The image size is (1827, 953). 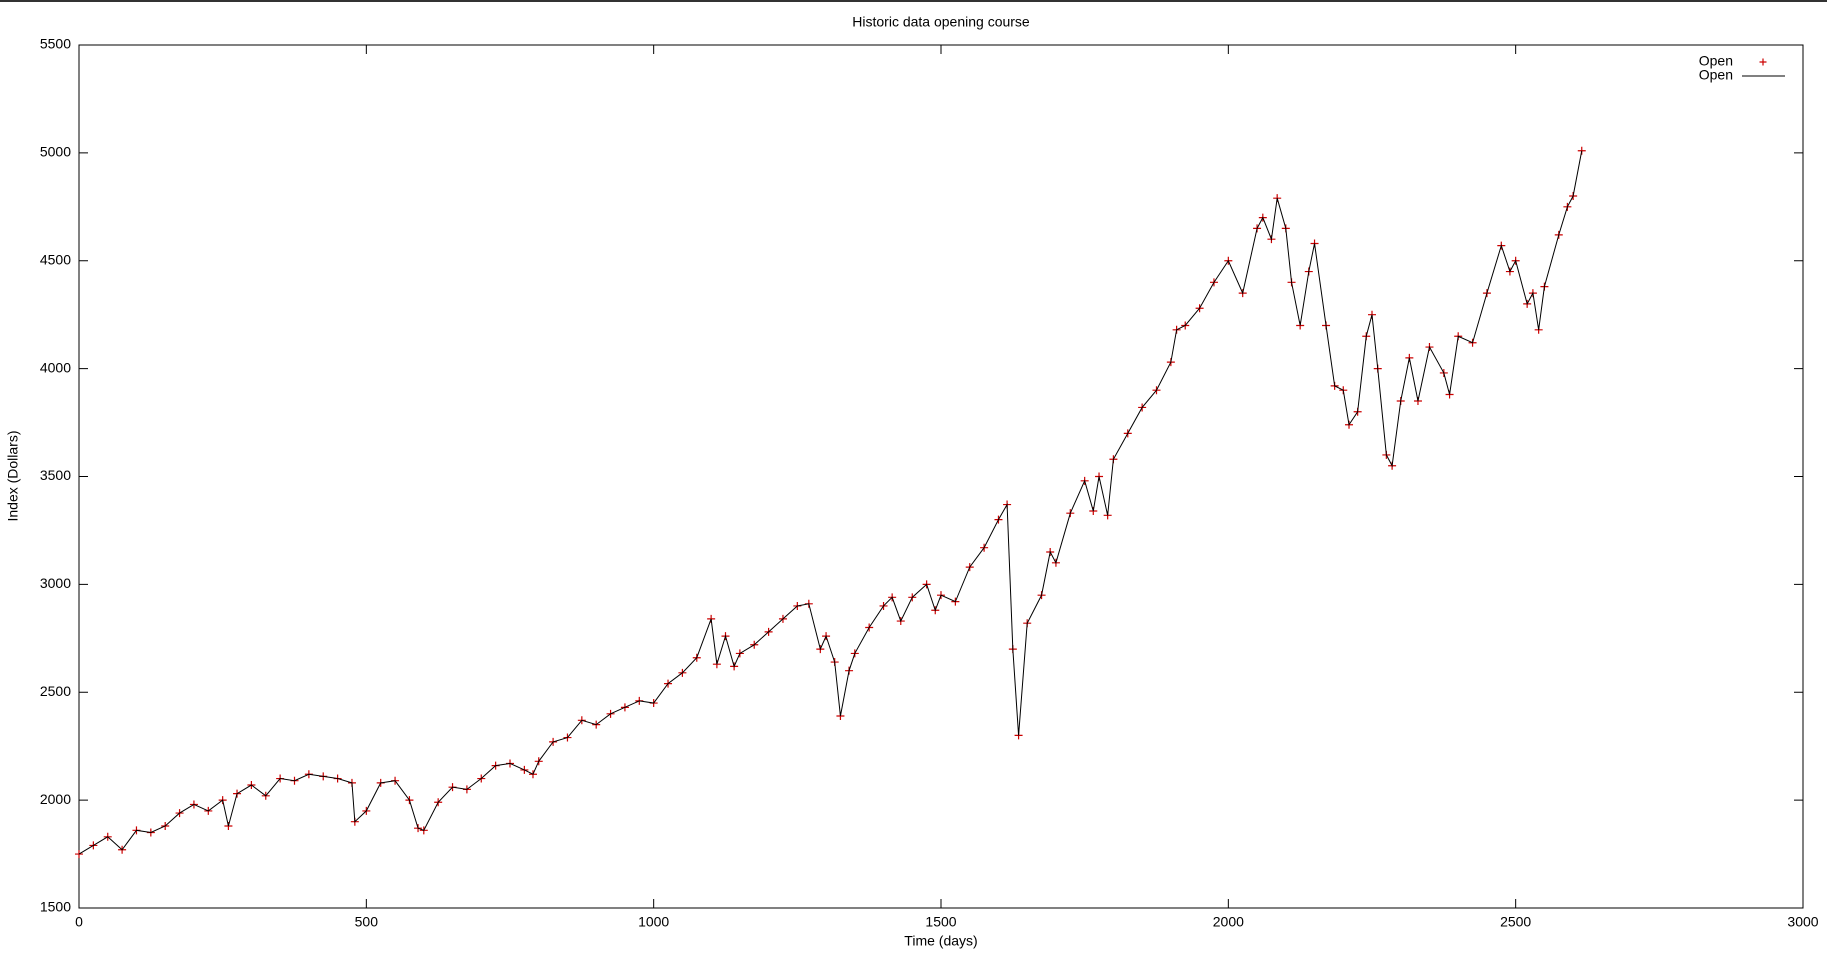 What do you see at coordinates (13, 475) in the screenshot?
I see `y-axis-label: Index (Dollars)` at bounding box center [13, 475].